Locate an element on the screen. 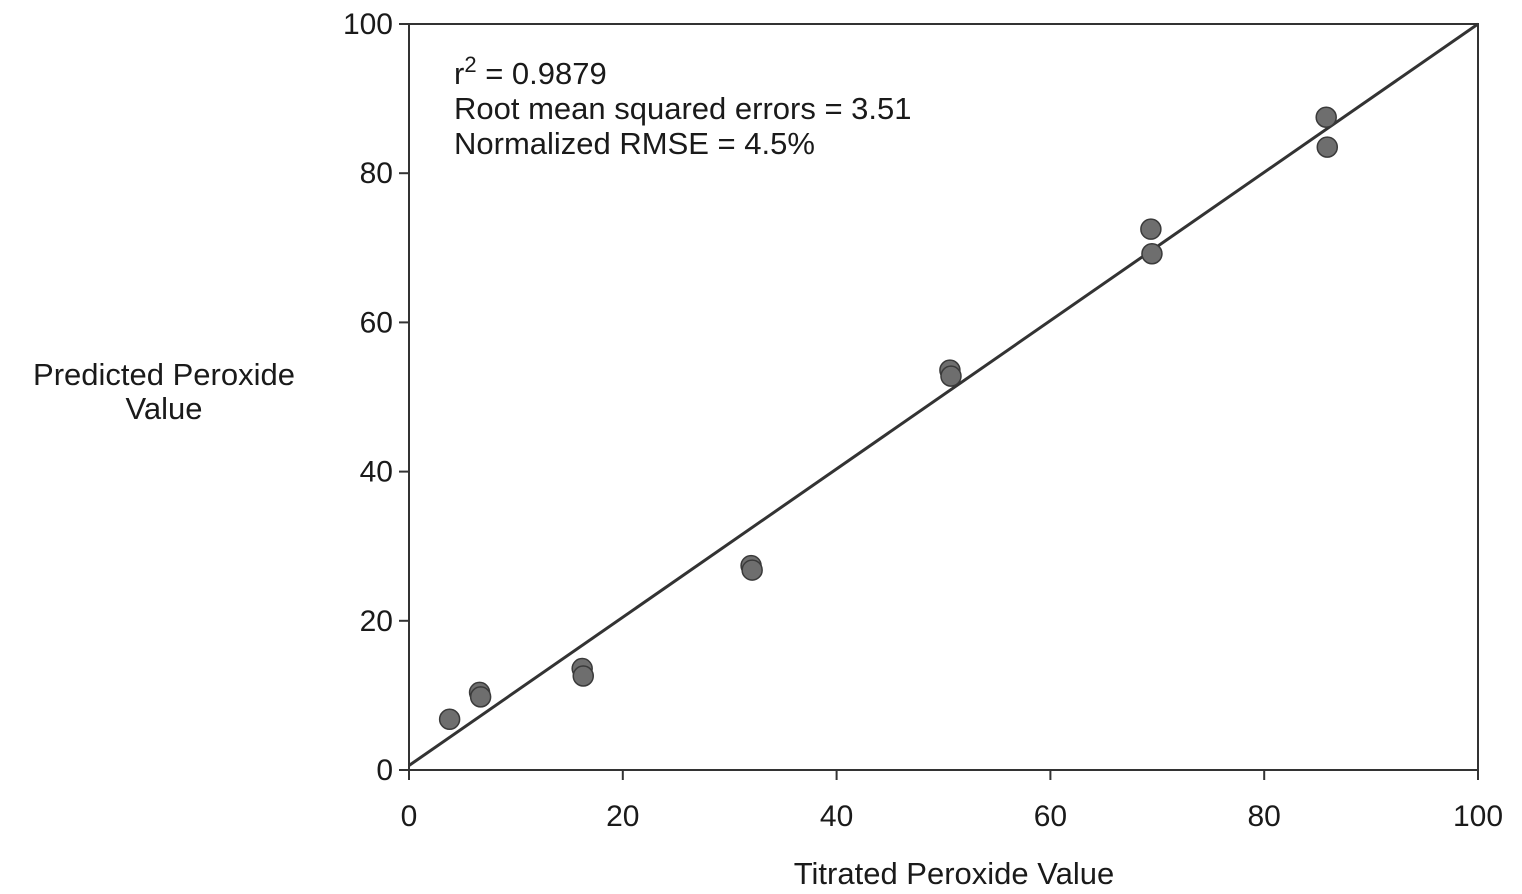 The image size is (1522, 894). rmse-text: Root mean squared errors = 3.51 is located at coordinates (683, 108).